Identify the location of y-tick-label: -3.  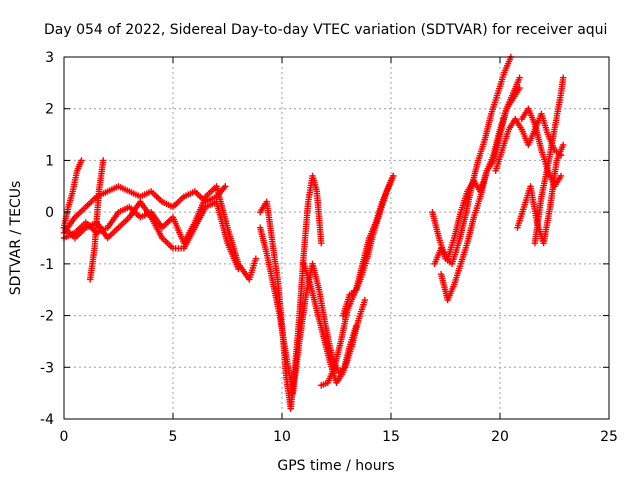
(47, 368).